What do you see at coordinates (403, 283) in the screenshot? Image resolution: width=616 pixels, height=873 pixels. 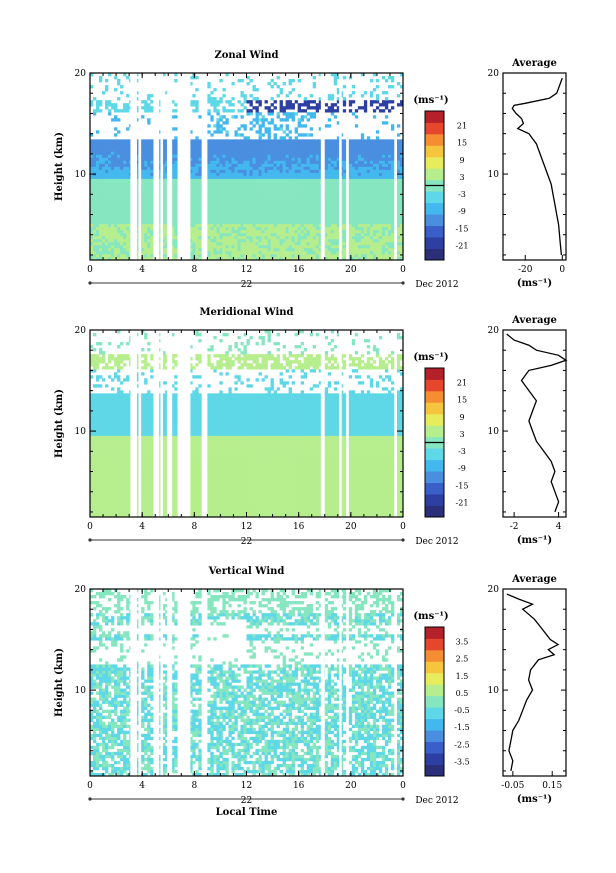 I see `day-axis-end` at bounding box center [403, 283].